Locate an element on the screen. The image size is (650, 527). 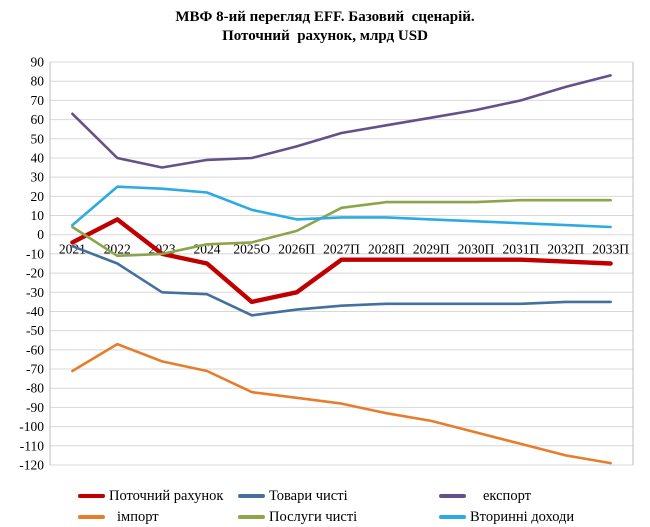
chart-title-line2: Поточний рахунок, млрд USD is located at coordinates (325, 36).